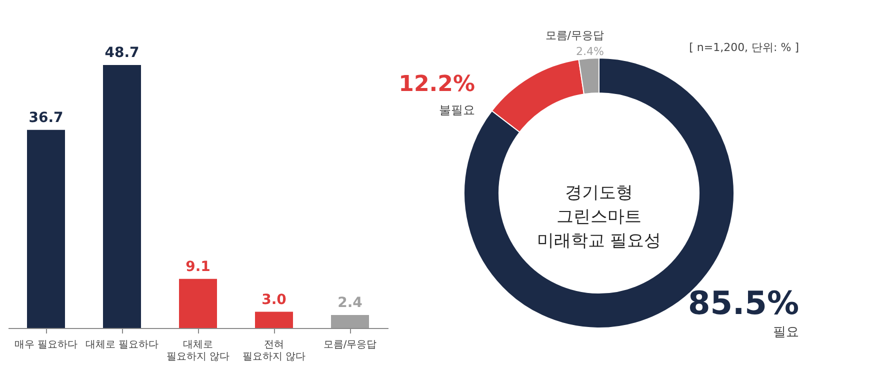  What do you see at coordinates (744, 47) in the screenshot?
I see `text: [ n=1,200, 단위: % ]` at bounding box center [744, 47].